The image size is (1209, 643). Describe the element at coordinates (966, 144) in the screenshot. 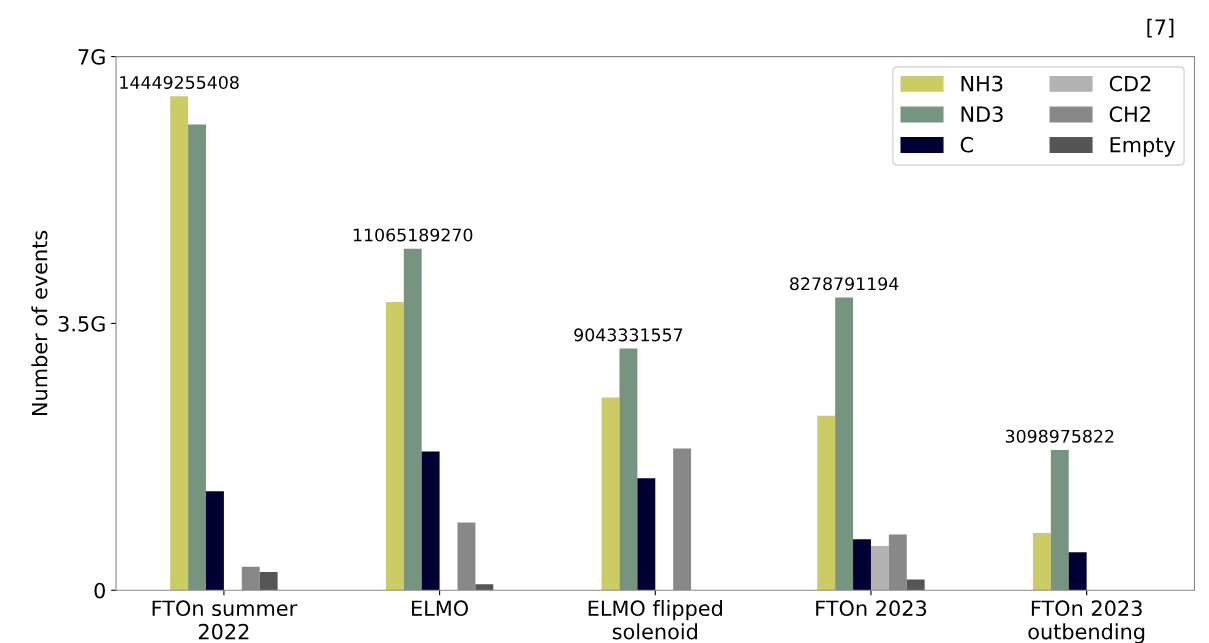

I see `legend-label: C` at that location.